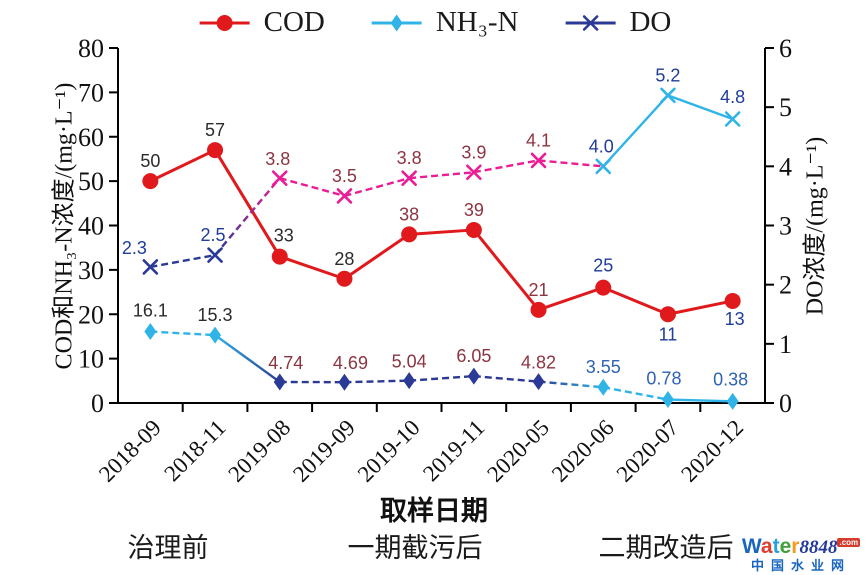  What do you see at coordinates (735, 319) in the screenshot?
I see `data-label: 13` at bounding box center [735, 319].